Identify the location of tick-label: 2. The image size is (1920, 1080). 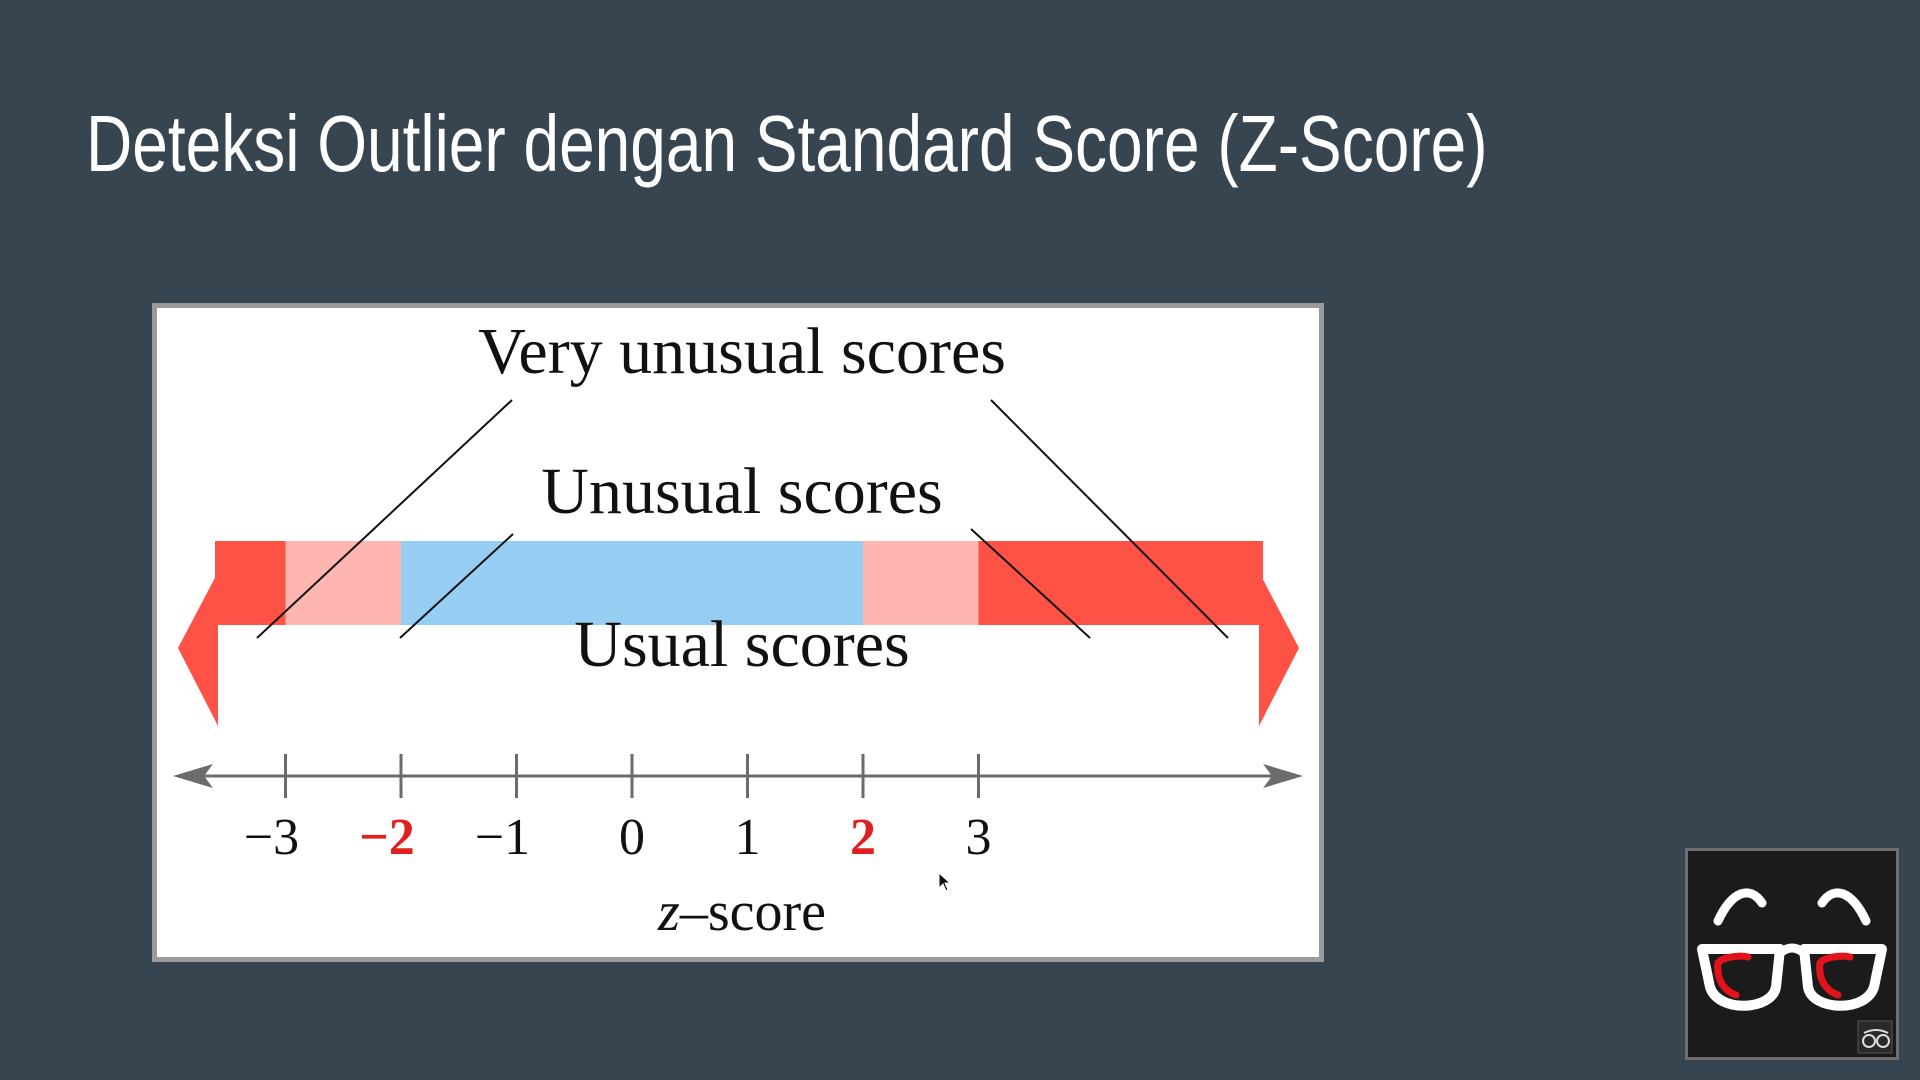
(863, 837).